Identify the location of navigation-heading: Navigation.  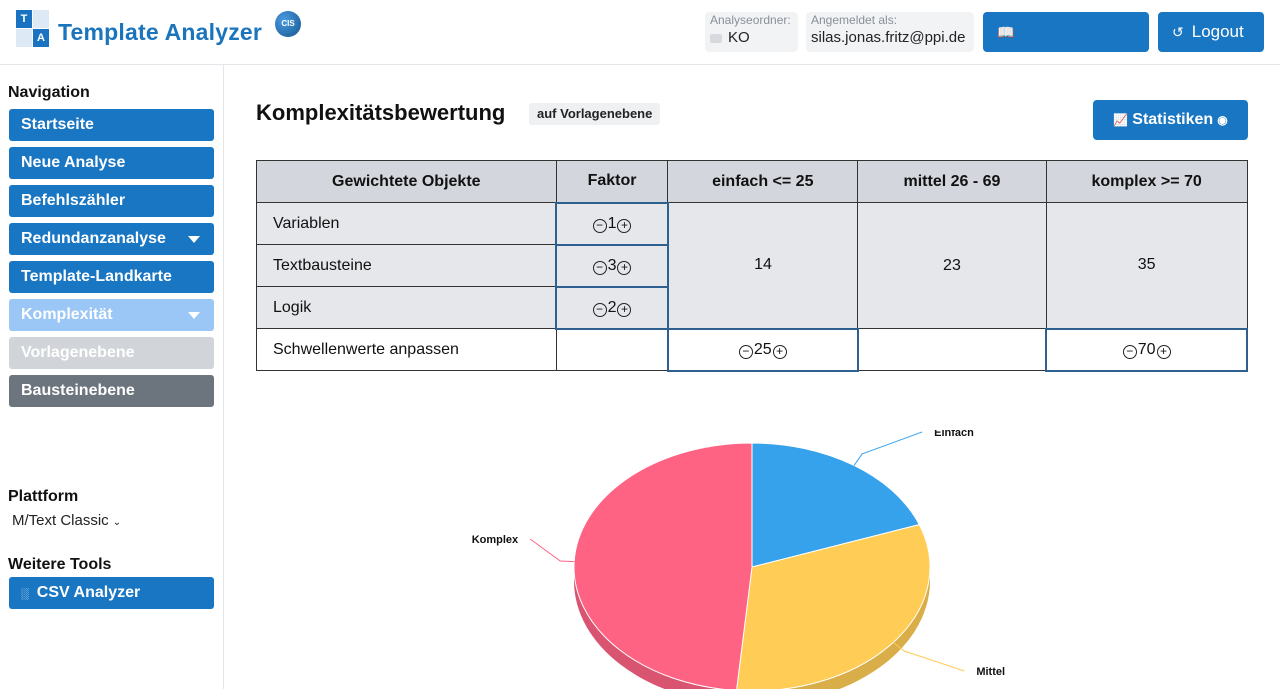
(49, 92).